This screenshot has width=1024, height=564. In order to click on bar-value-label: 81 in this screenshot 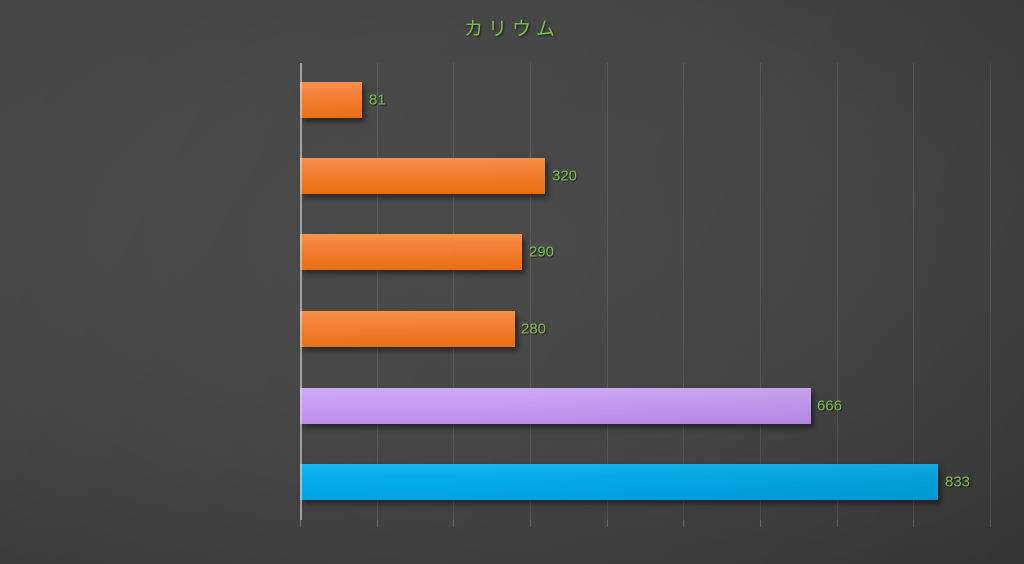, I will do `click(377, 100)`.